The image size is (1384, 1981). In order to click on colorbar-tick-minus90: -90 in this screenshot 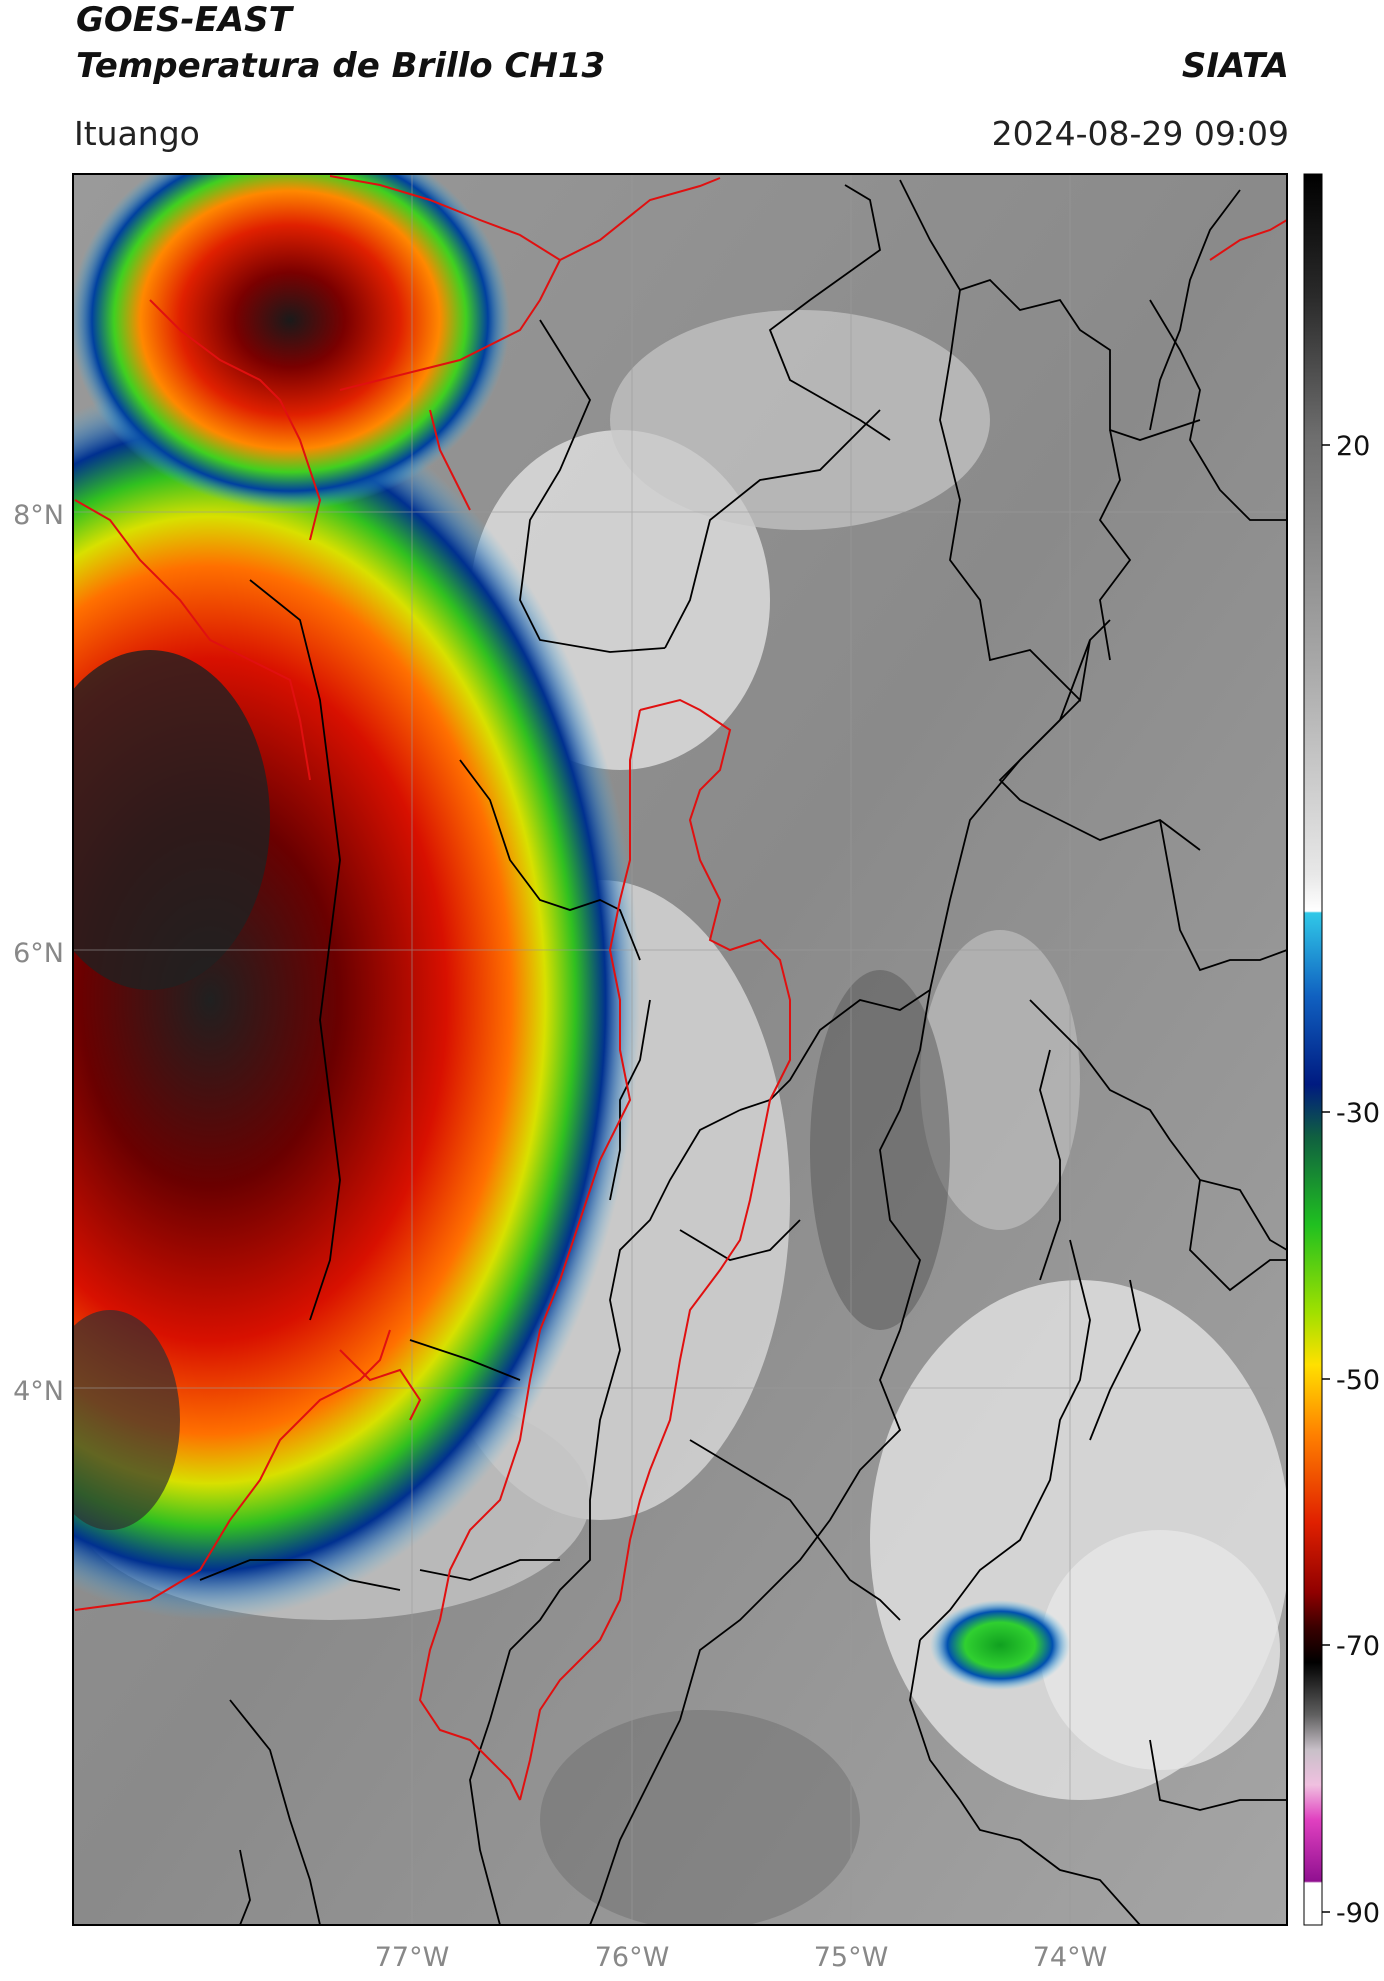, I will do `click(1358, 1913)`.